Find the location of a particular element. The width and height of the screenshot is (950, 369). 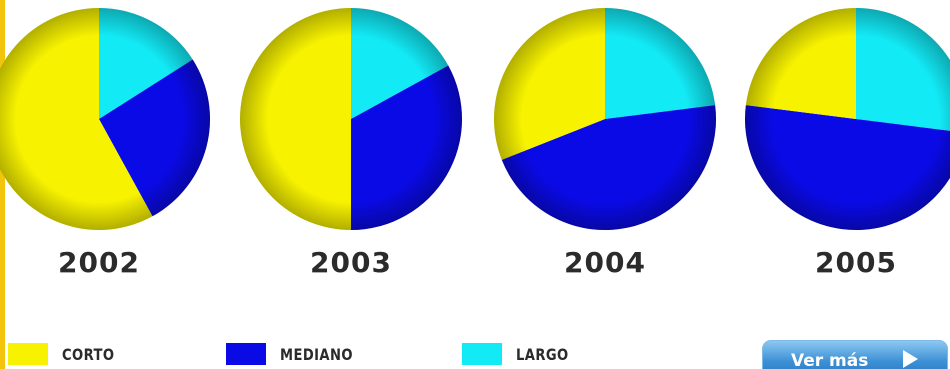

legend-item-corto: CORTO is located at coordinates (67, 354).